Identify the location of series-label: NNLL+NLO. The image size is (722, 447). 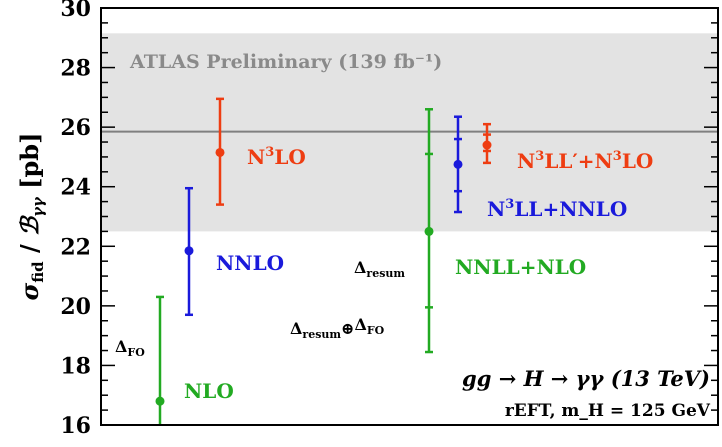
(520, 267).